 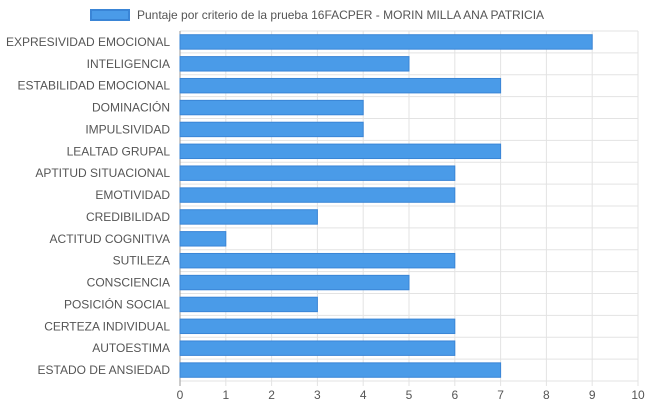 I want to click on category-label: AUTOESTIMA, so click(x=131, y=348).